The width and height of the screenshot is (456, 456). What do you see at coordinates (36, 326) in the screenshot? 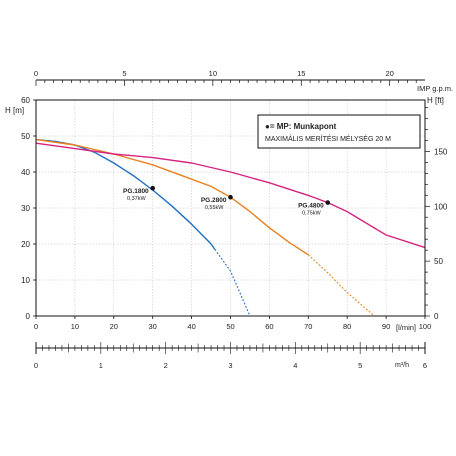
I see `x-tick-label: 0` at bounding box center [36, 326].